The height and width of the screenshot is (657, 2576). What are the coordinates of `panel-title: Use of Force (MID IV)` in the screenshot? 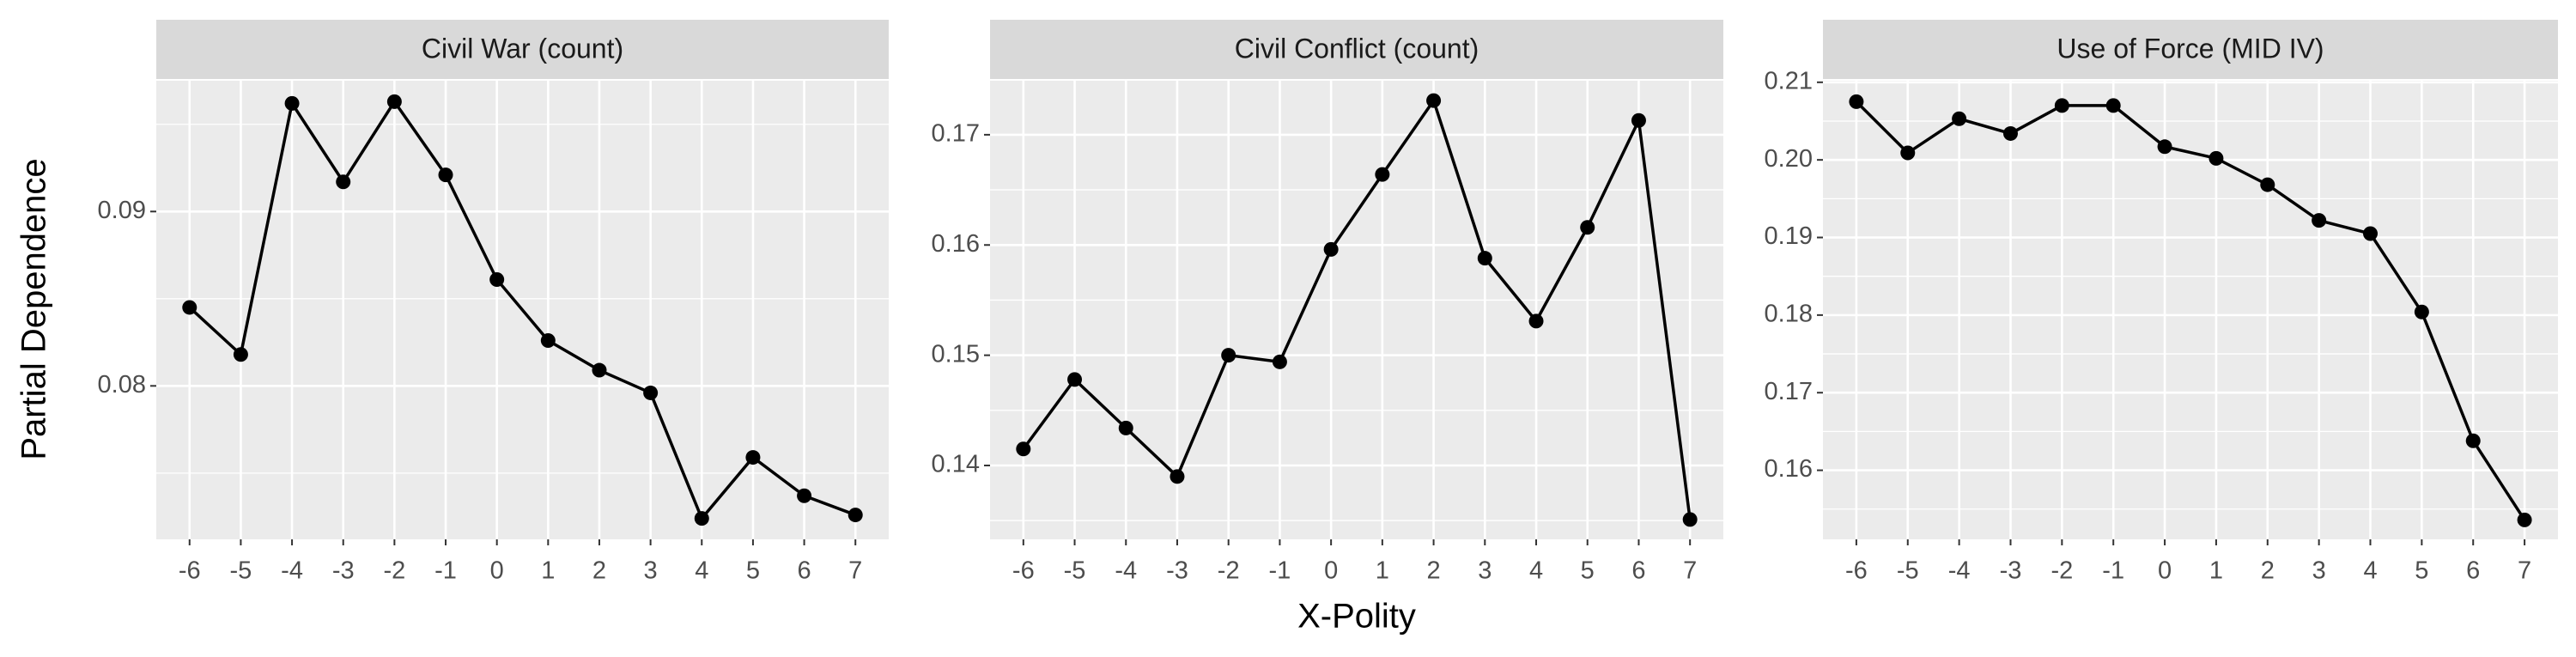 It's located at (2190, 48).